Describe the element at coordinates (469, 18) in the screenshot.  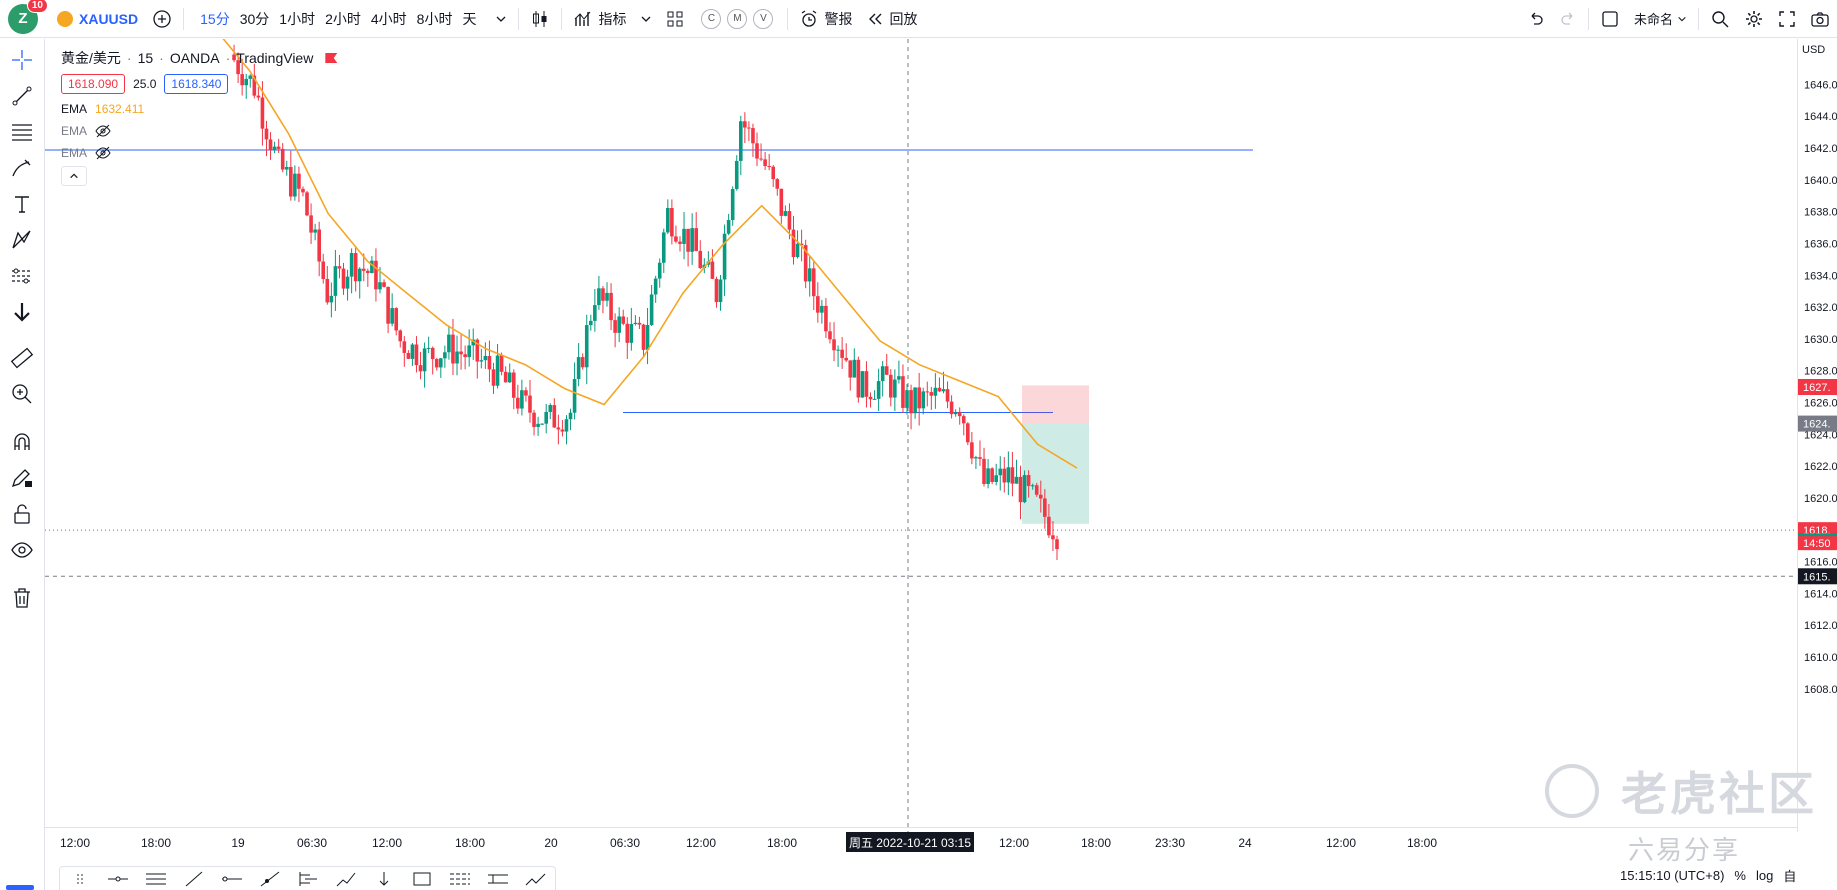
I see `timeframe-6: 天` at that location.